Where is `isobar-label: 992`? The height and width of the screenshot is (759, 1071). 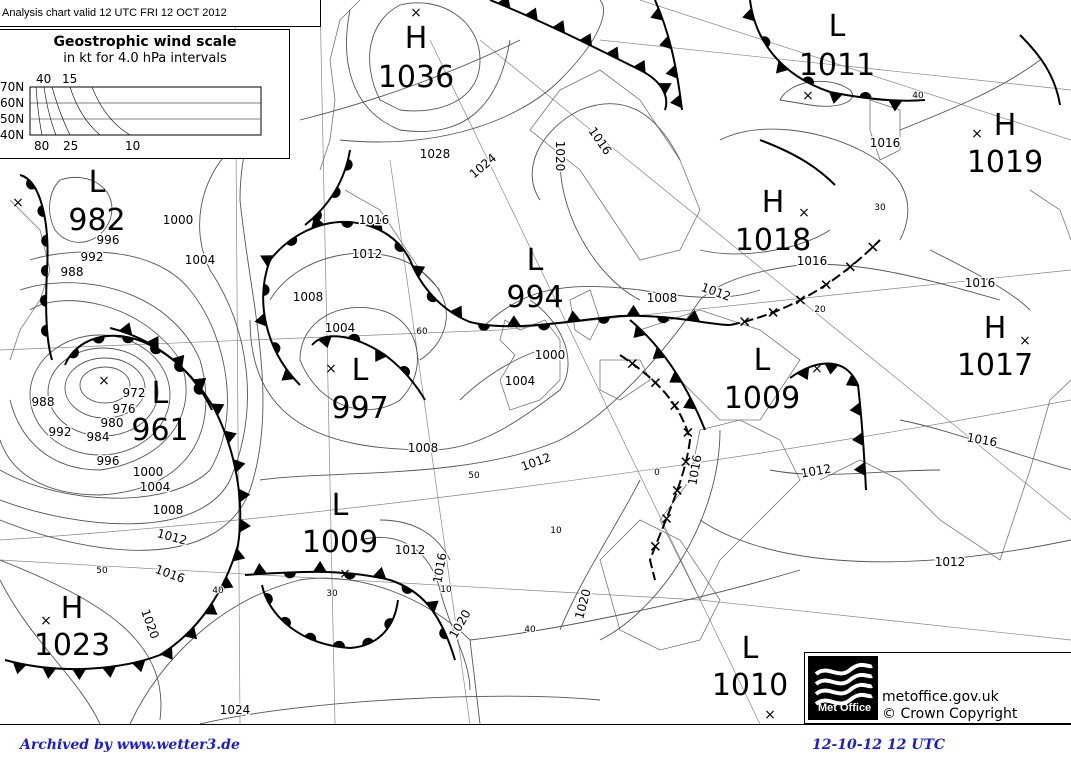 isobar-label: 992 is located at coordinates (60, 432).